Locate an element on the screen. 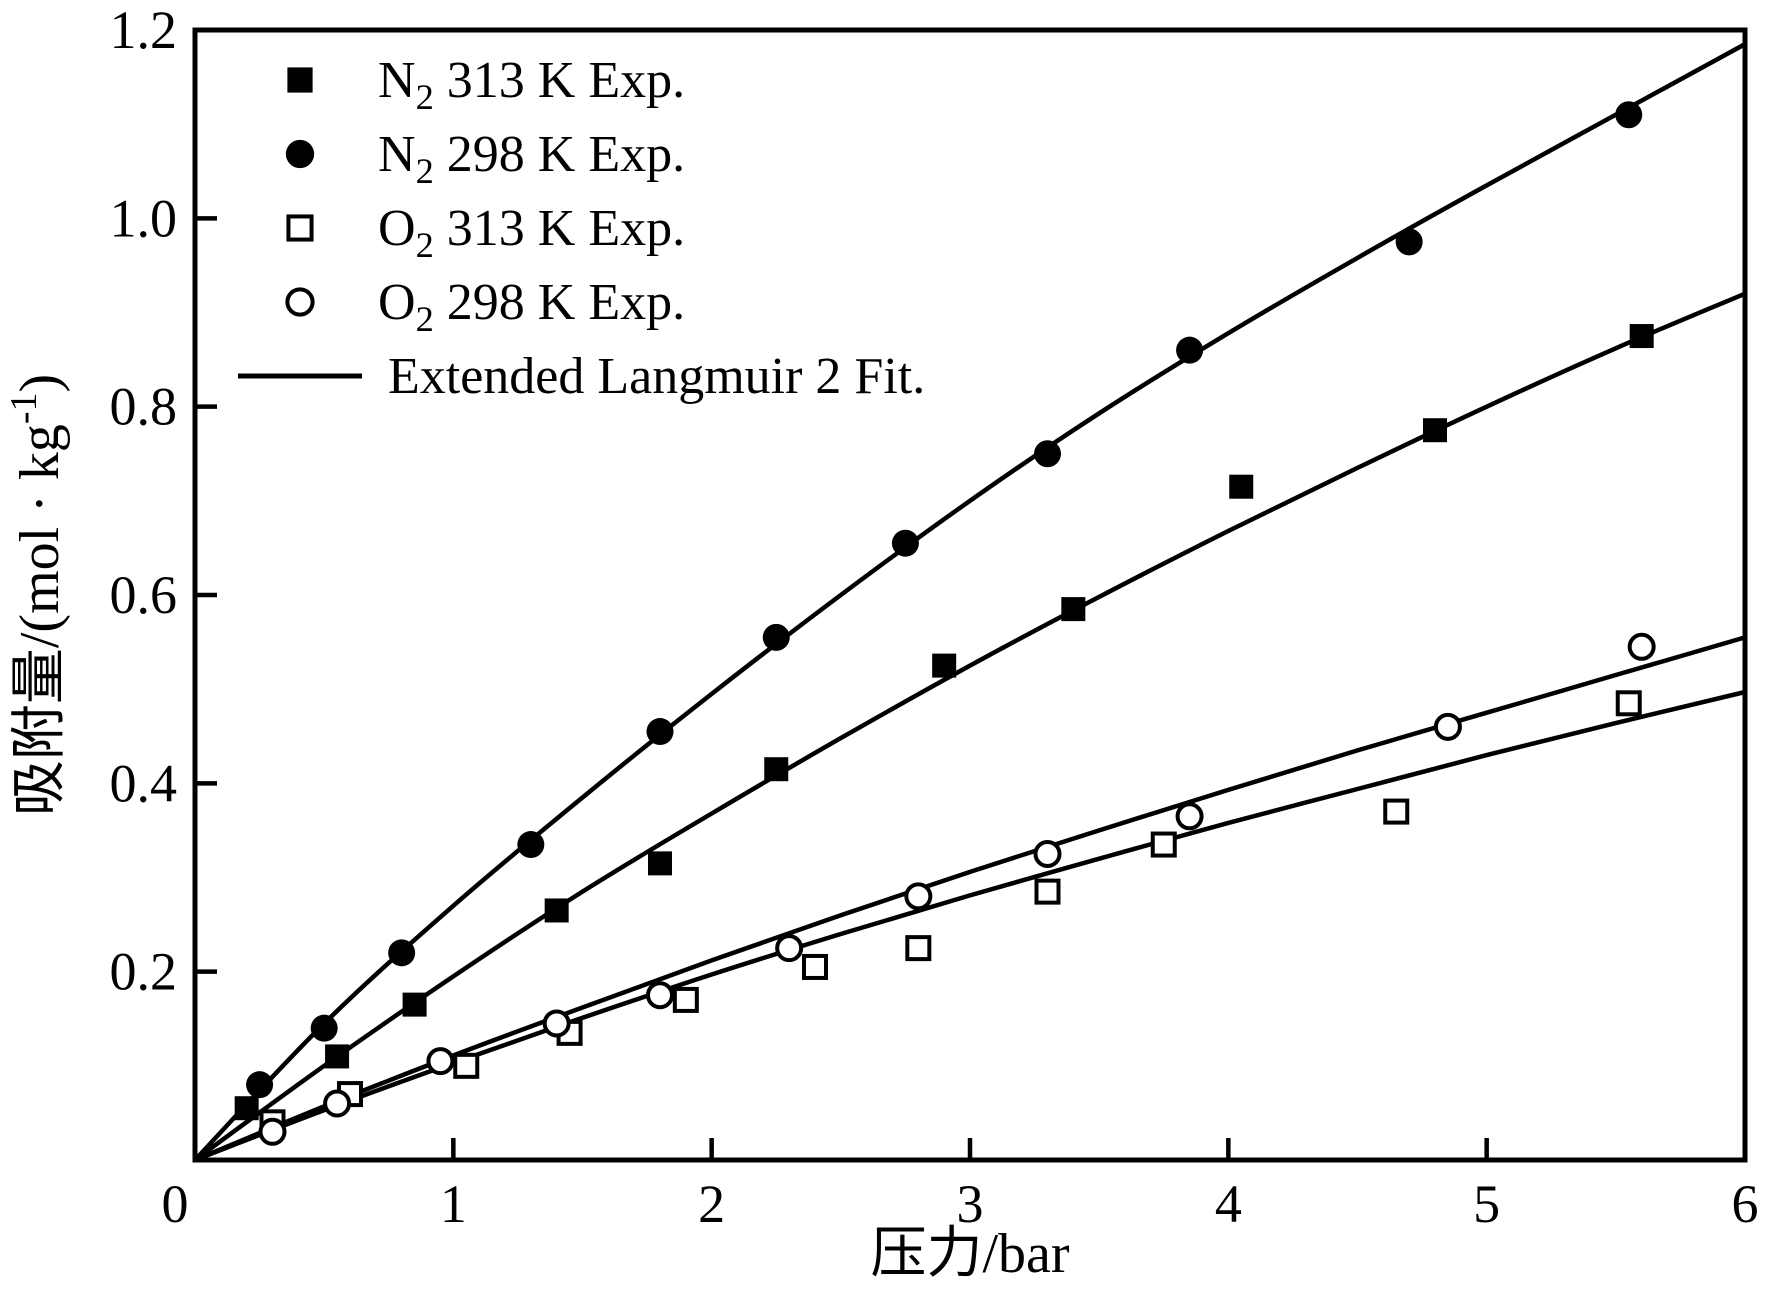 The width and height of the screenshot is (1767, 1300). y-axis-title: 吸附量/(mol · kg-1) is located at coordinates (37, 595).